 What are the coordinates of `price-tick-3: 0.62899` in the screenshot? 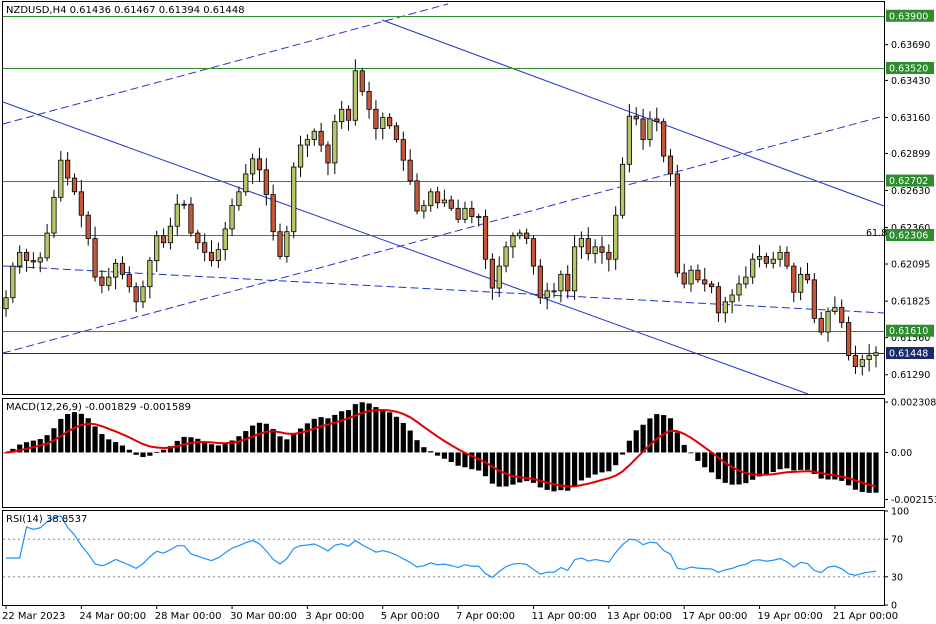 It's located at (910, 154).